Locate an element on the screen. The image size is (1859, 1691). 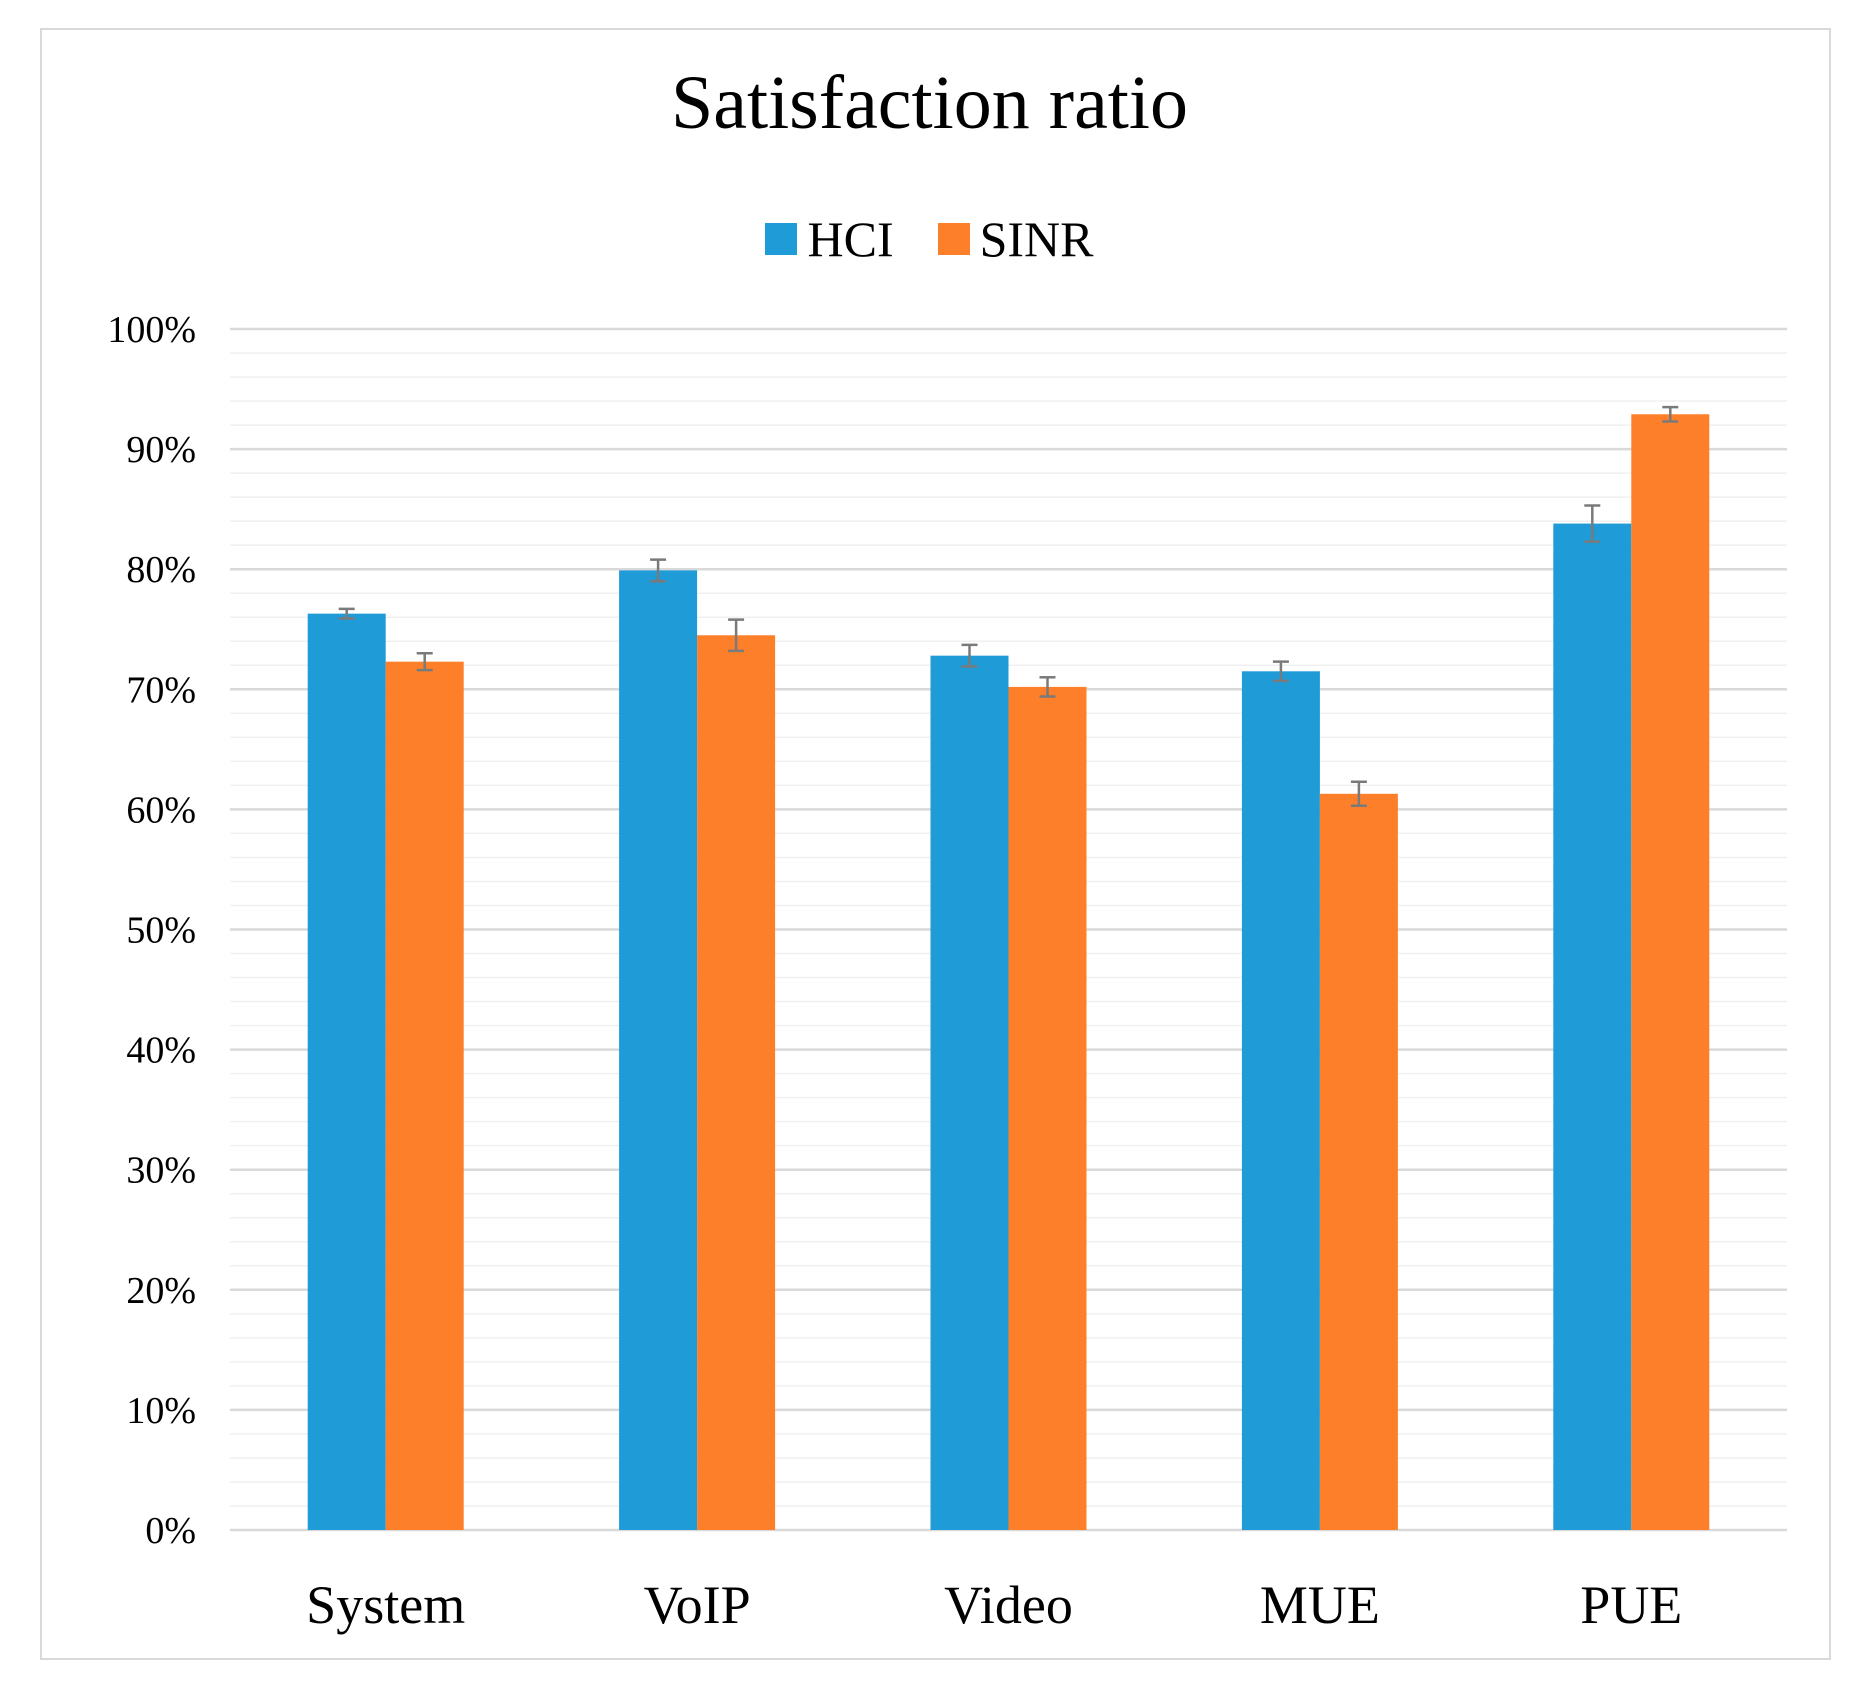
error-bar-hci-video is located at coordinates (969, 655).